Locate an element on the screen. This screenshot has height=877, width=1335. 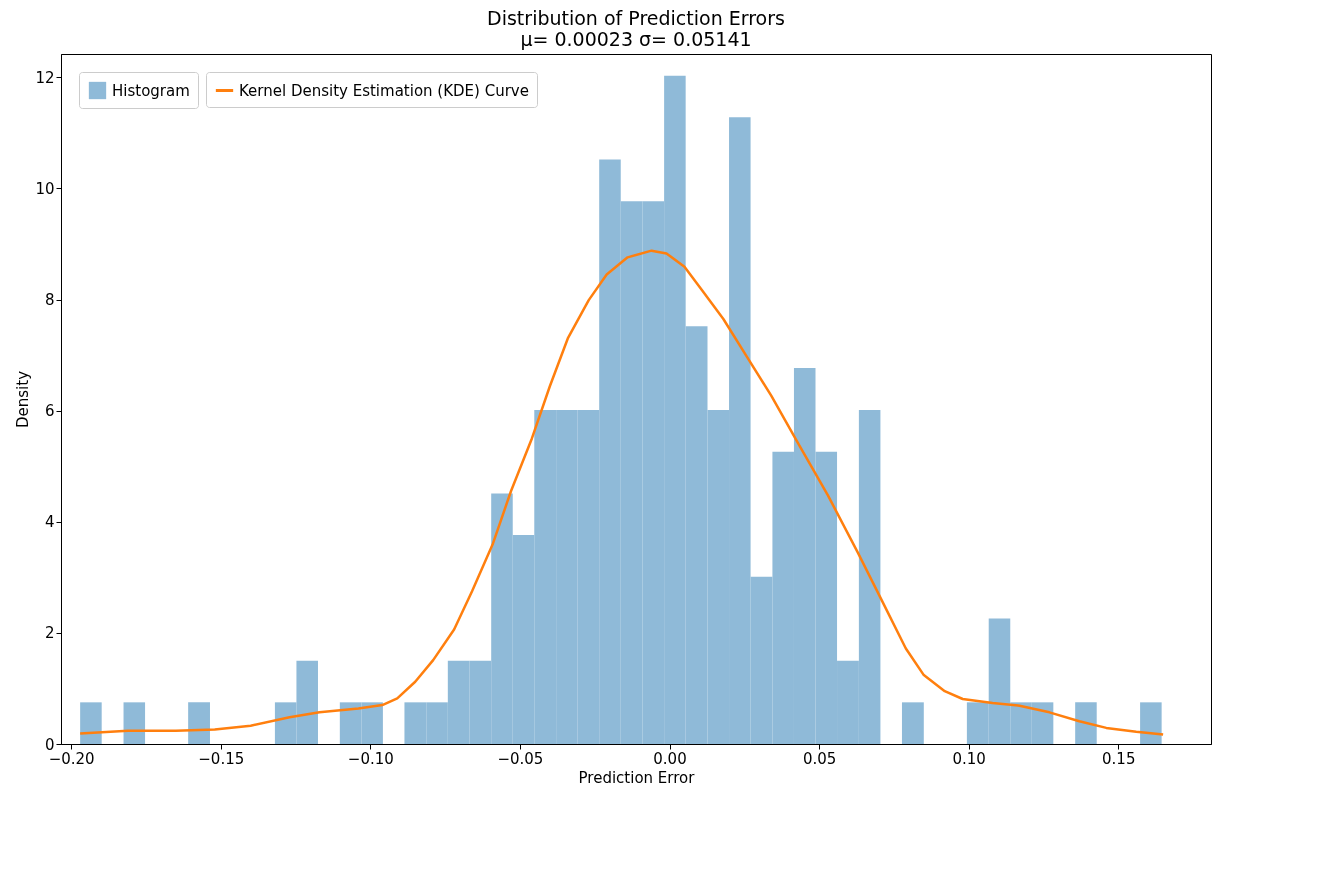
y-tick-label: 6 is located at coordinates (49, 411).